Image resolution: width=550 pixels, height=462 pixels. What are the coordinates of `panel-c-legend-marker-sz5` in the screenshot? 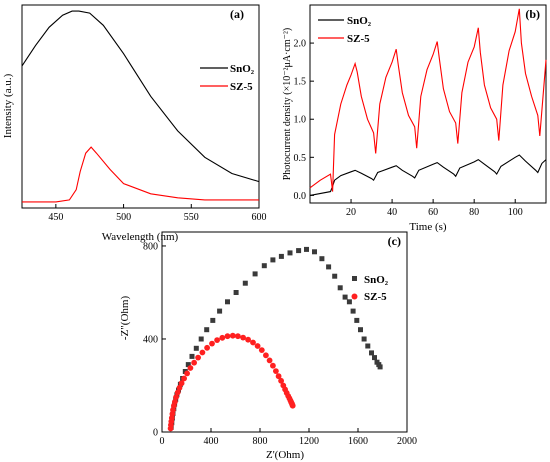 It's located at (354, 296).